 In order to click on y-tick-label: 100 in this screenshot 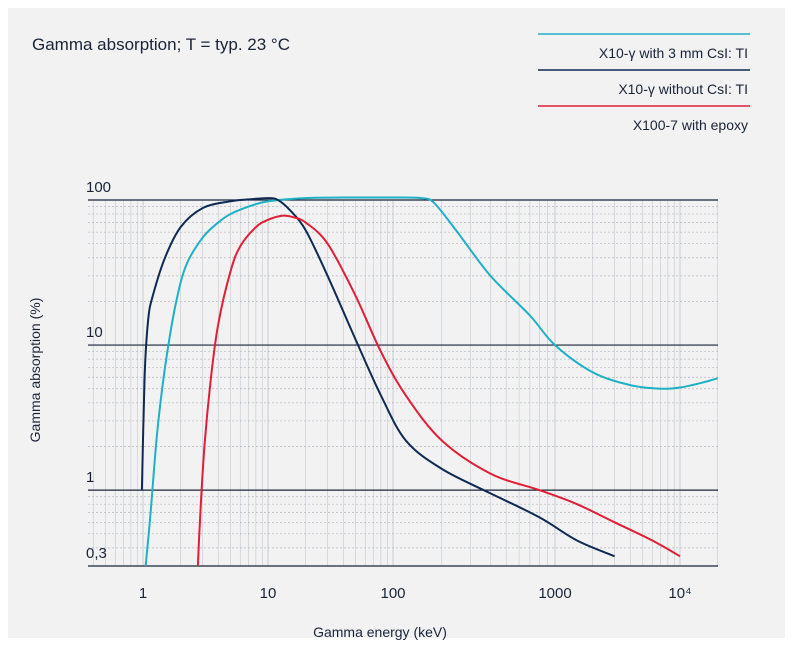, I will do `click(98, 187)`.